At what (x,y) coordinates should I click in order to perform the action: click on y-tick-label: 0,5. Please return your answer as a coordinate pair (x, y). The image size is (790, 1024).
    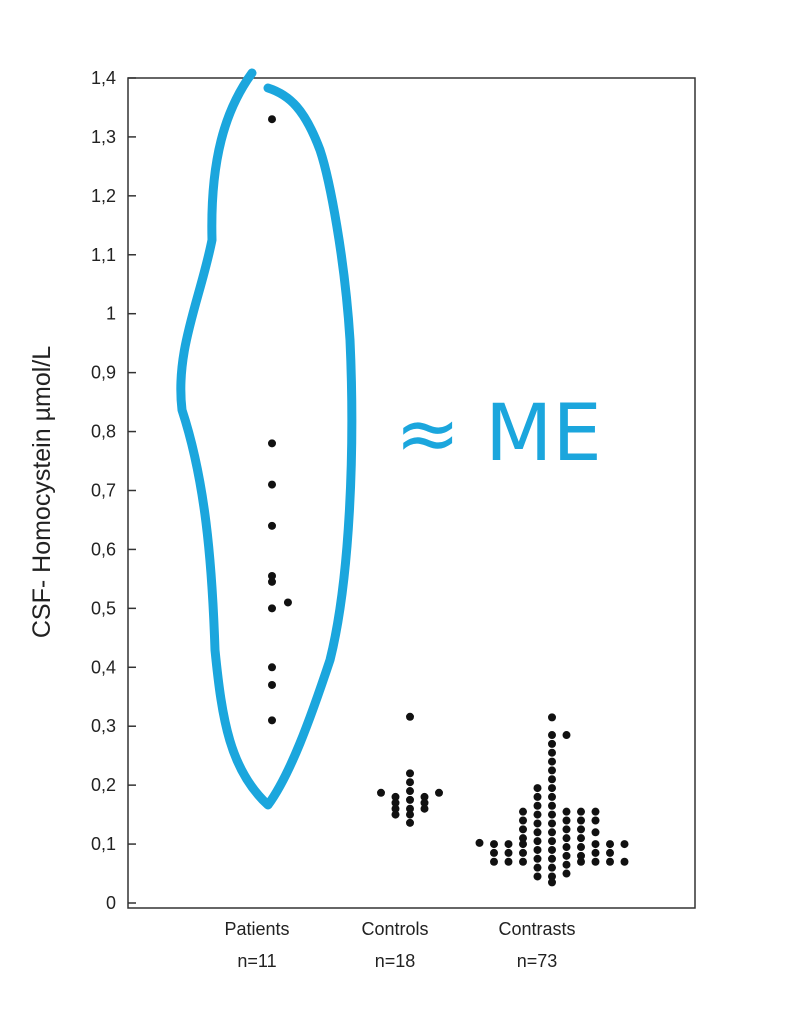
    Looking at the image, I should click on (103, 608).